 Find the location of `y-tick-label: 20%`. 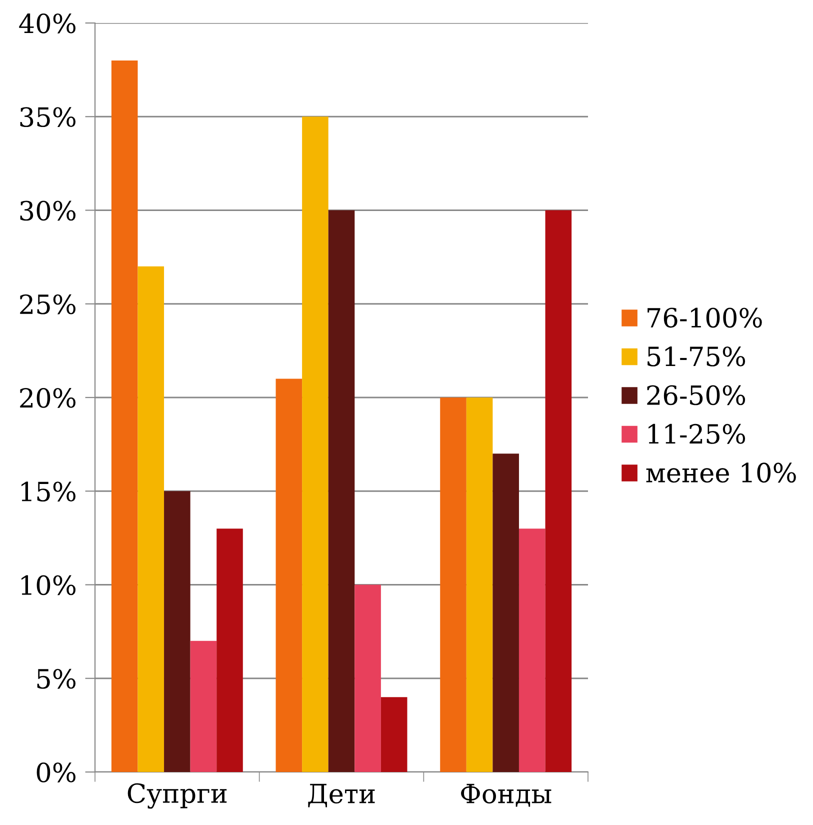

y-tick-label: 20% is located at coordinates (48, 398).